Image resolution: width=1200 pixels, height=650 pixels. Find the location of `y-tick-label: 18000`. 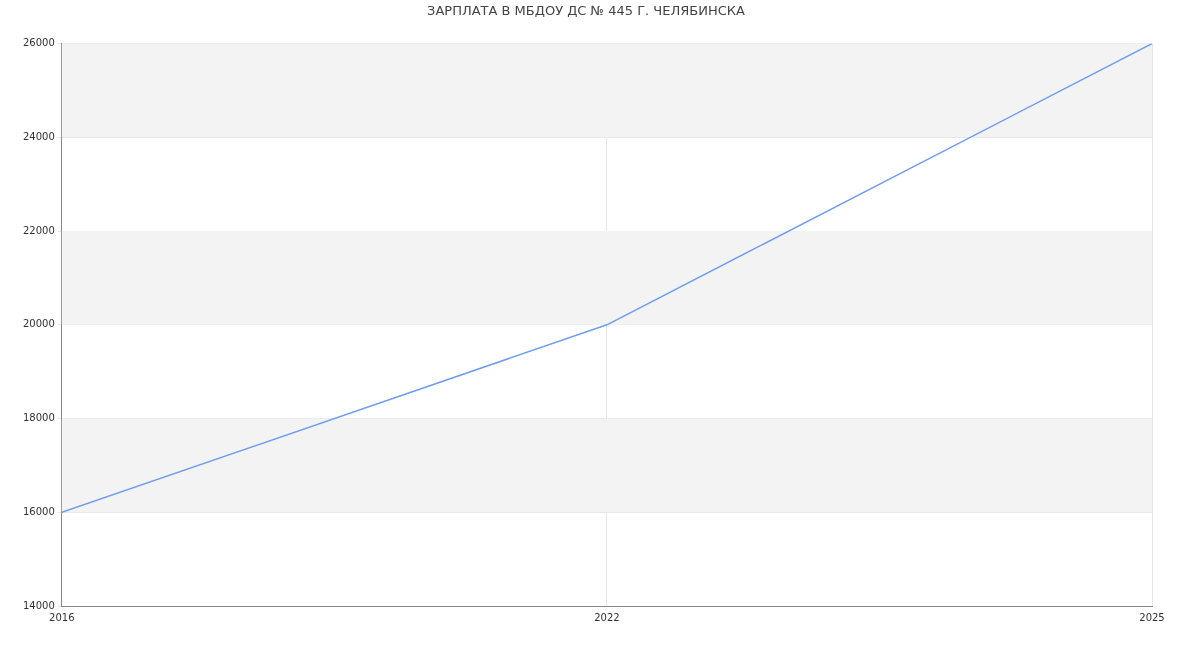

y-tick-label: 18000 is located at coordinates (39, 418).